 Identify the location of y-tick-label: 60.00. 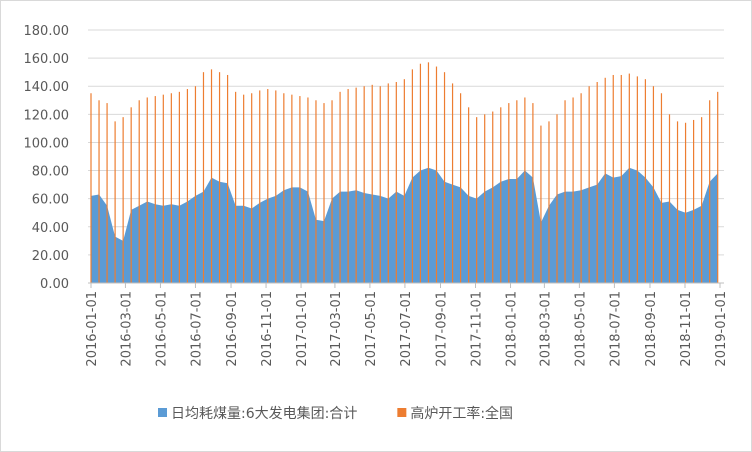
(50, 200).